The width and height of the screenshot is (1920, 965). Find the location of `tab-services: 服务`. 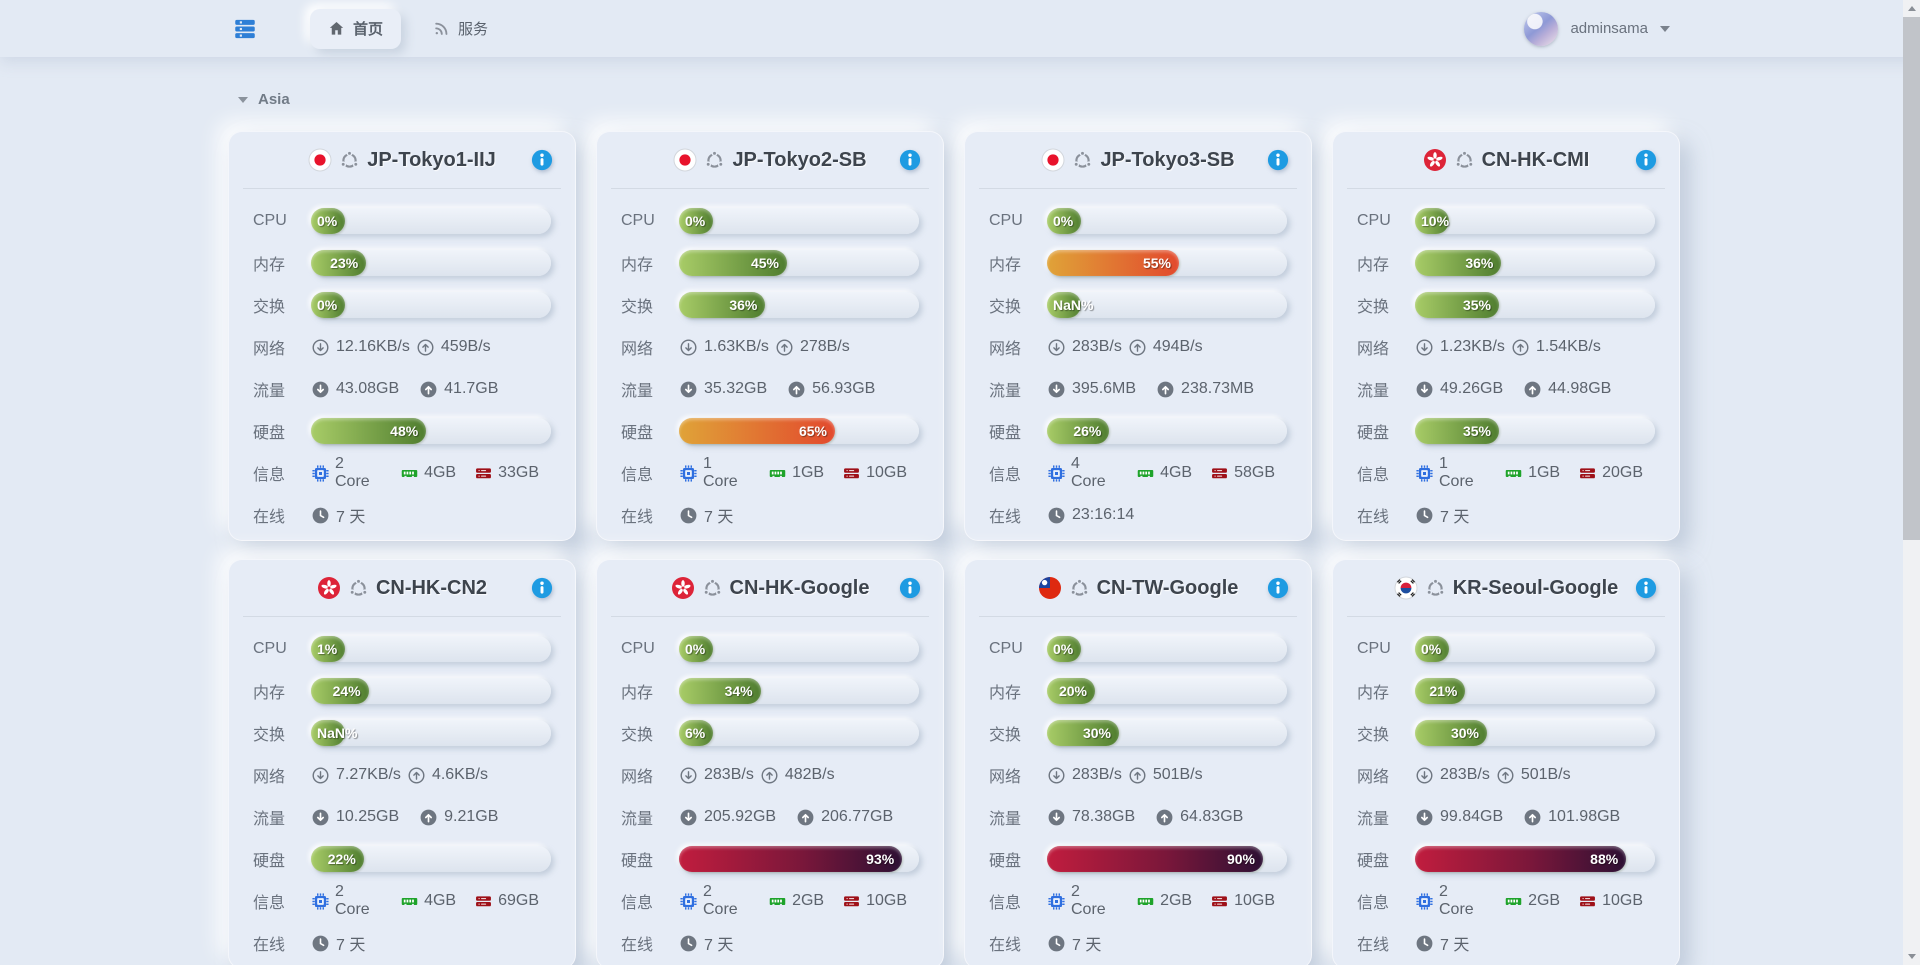

tab-services: 服务 is located at coordinates (460, 29).